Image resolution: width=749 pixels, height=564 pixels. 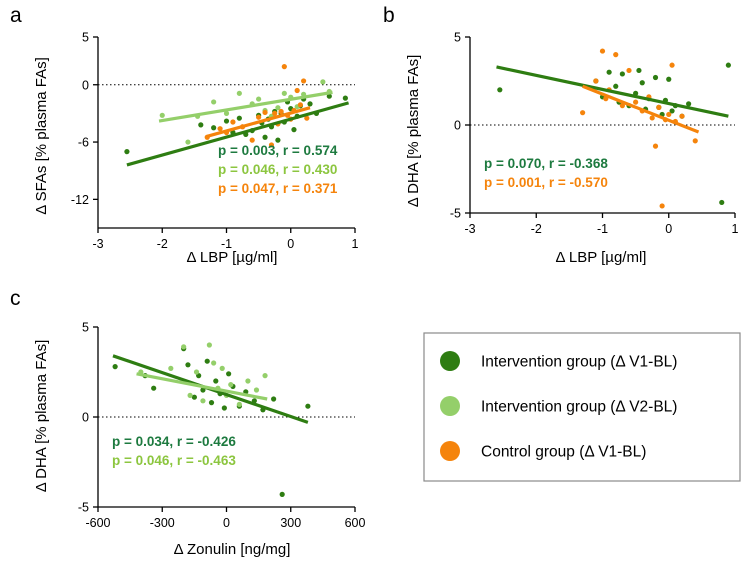 I want to click on panel-c-xlabel: Δ Zonulin [ng/mg], so click(x=232, y=549).